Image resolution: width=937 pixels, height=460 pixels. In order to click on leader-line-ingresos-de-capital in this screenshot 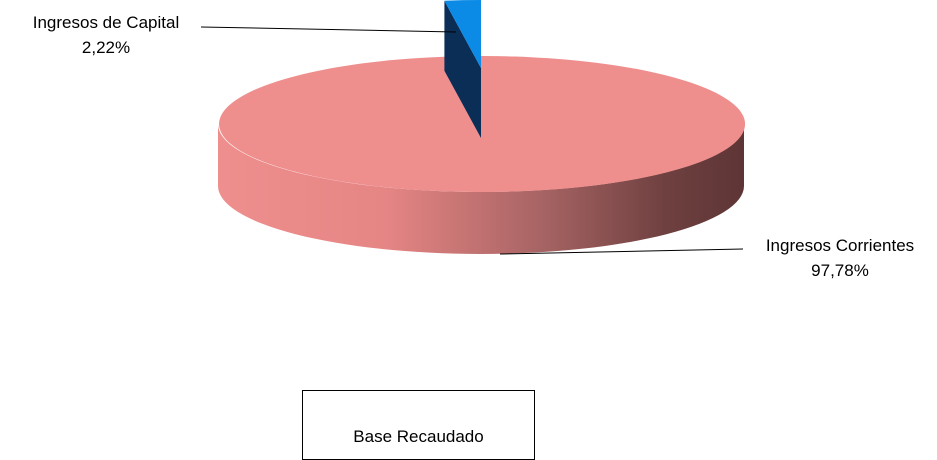, I will do `click(328, 29)`.